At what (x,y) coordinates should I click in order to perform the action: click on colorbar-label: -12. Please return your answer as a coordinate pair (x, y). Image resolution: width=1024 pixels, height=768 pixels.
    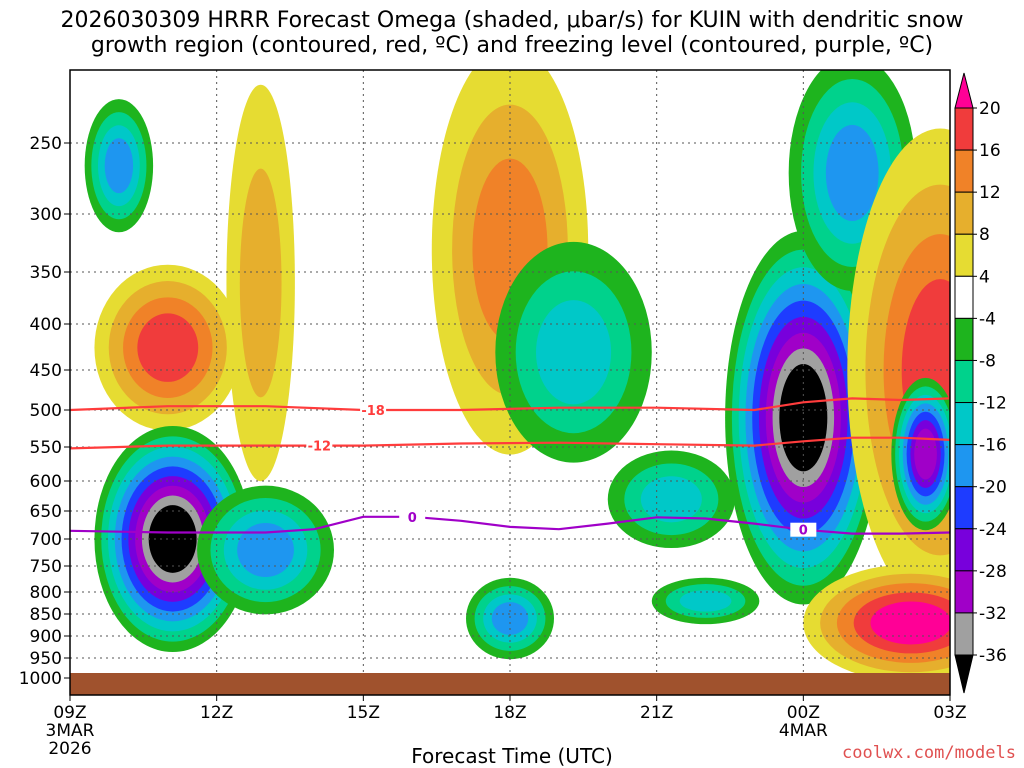
    Looking at the image, I should click on (993, 404).